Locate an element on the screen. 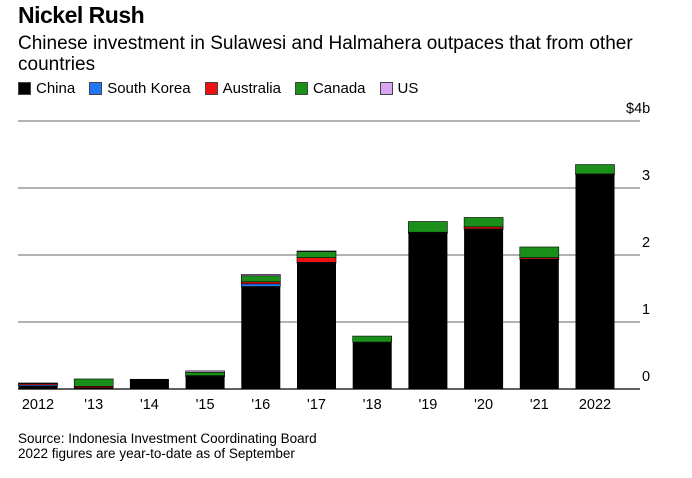 The width and height of the screenshot is (692, 478). legend-swatch-china is located at coordinates (24, 88).